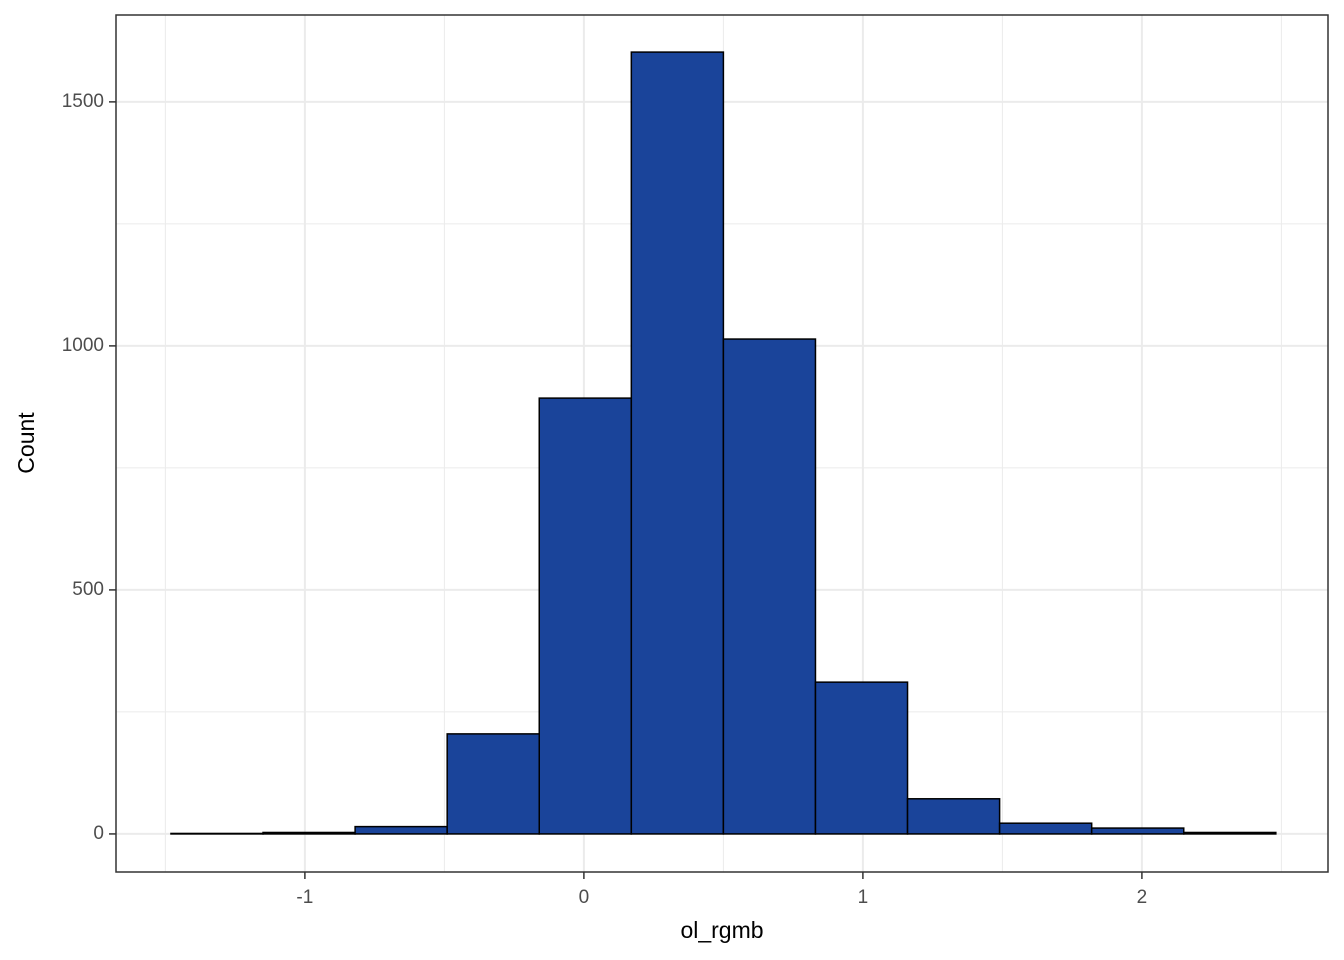 This screenshot has height=960, width=1344. I want to click on y-tick-label: 1000, so click(83, 345).